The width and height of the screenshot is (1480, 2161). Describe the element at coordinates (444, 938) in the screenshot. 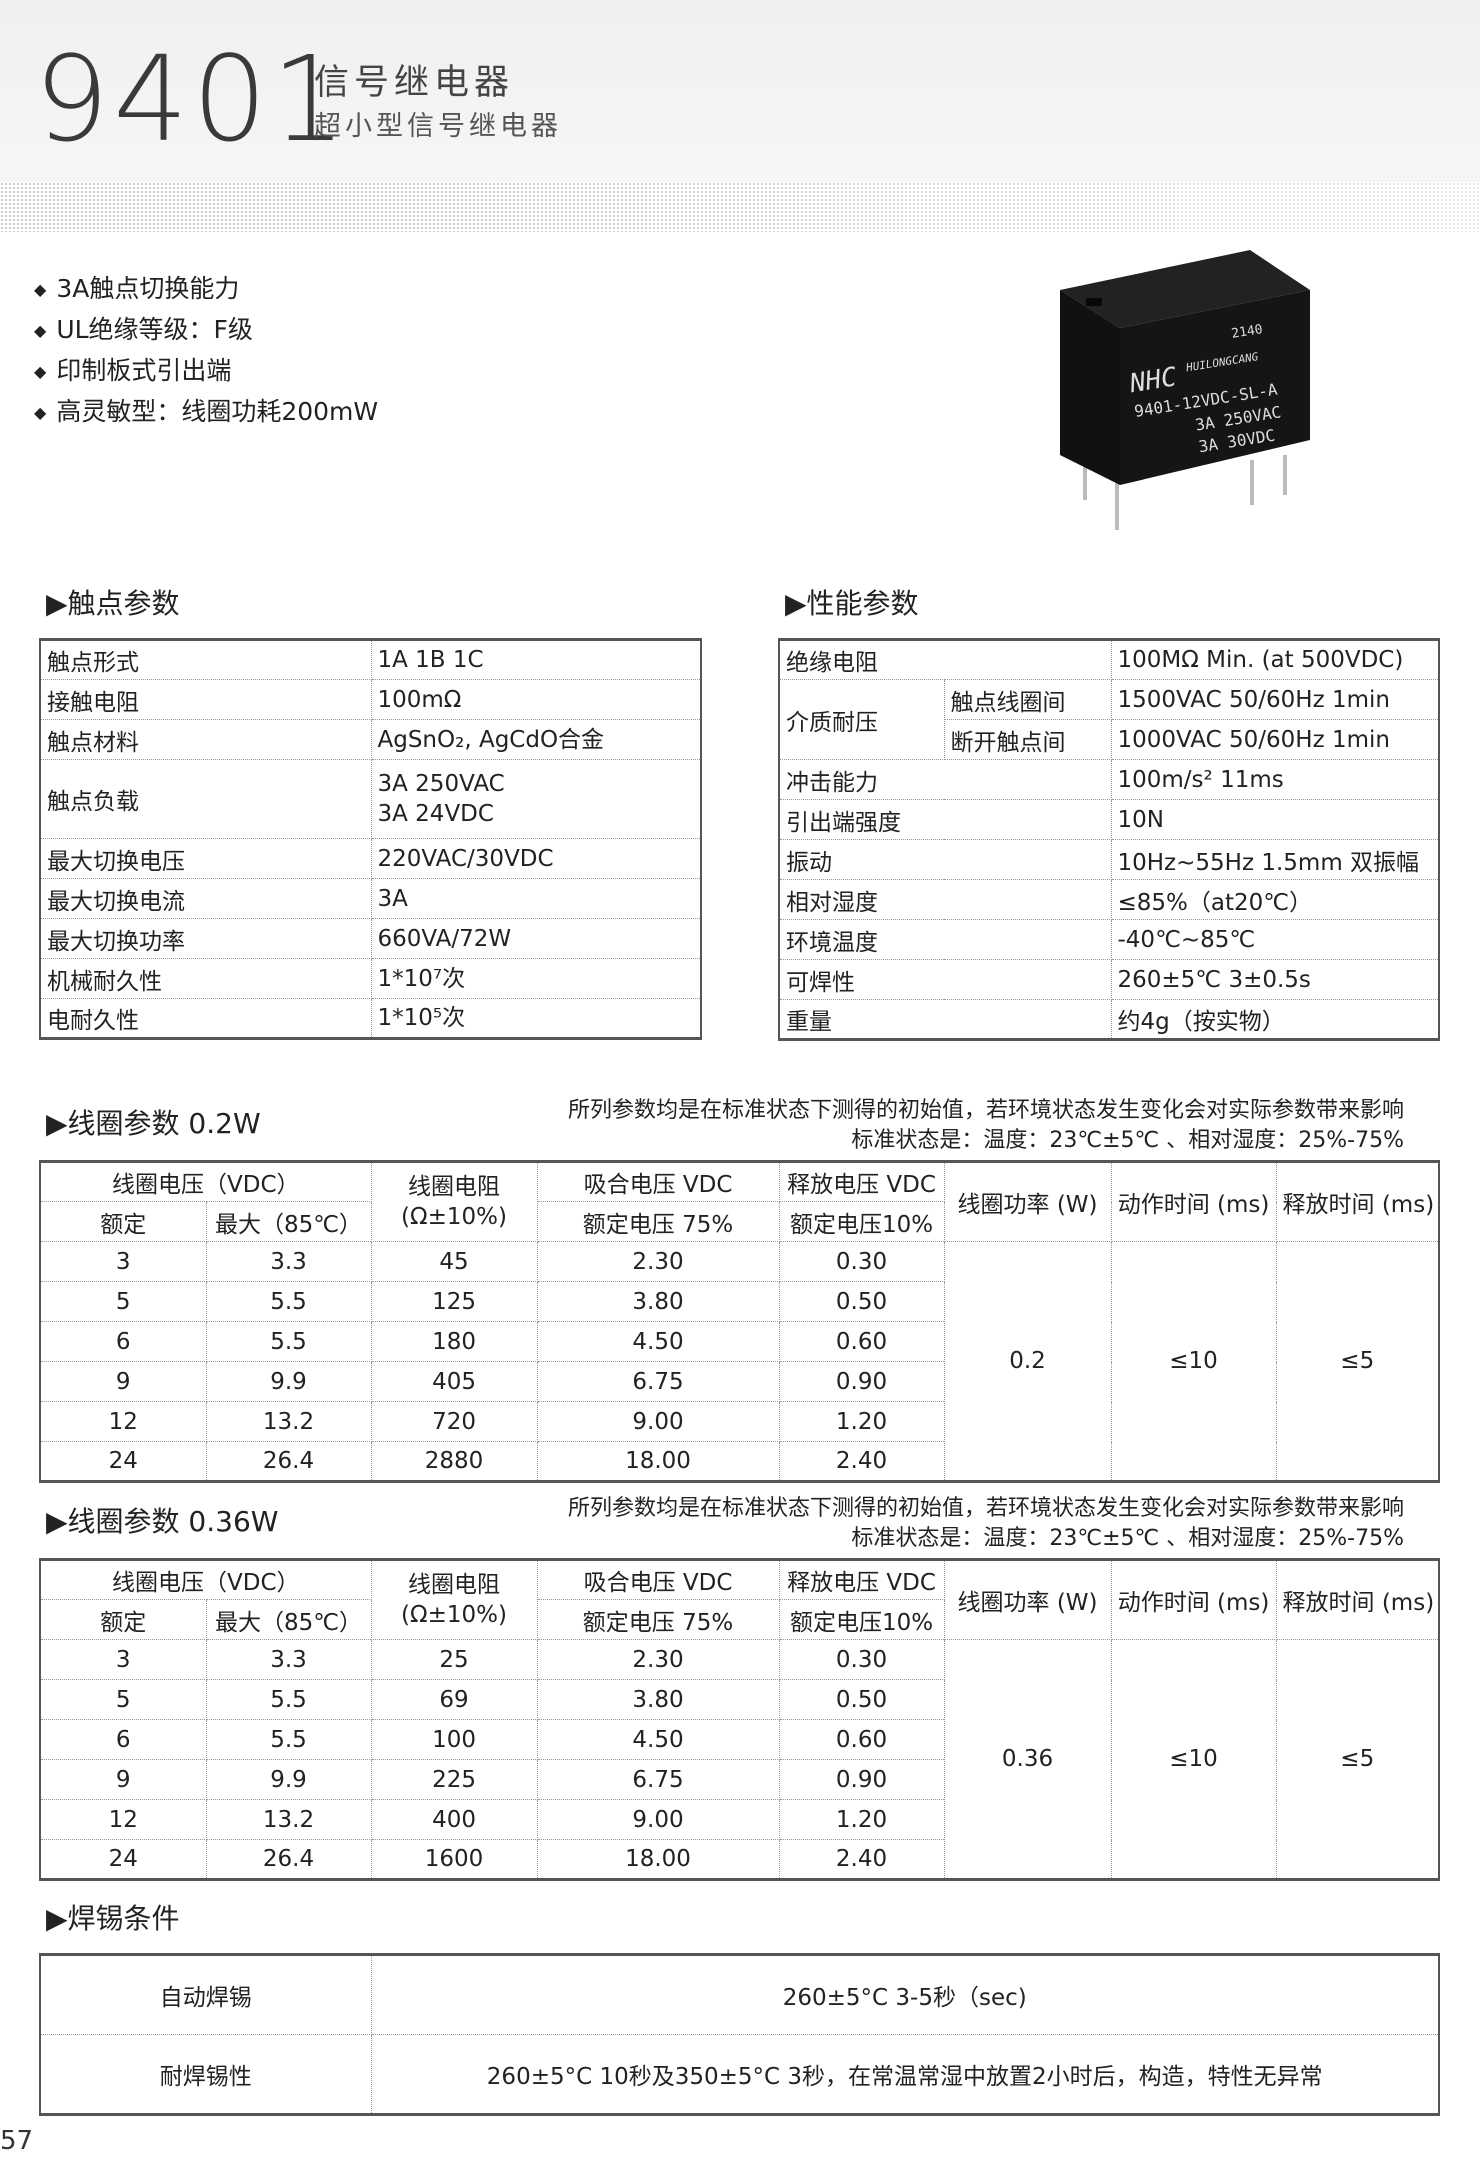

I see `value-line: 660VA/72W` at that location.